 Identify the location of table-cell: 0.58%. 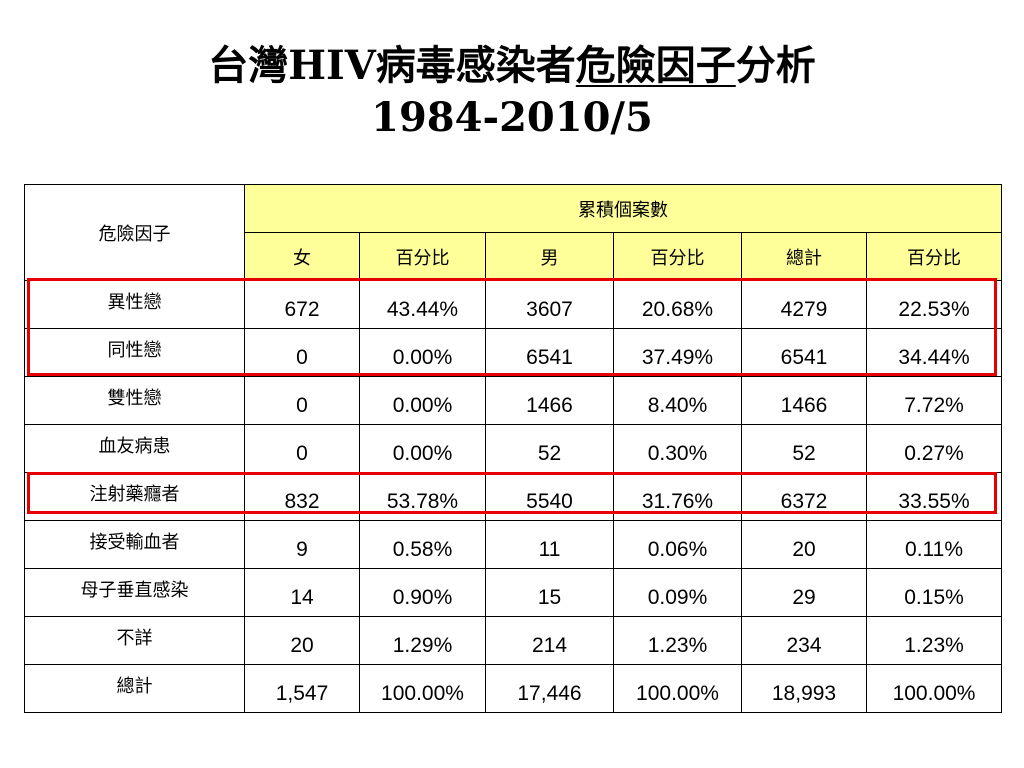
(422, 544).